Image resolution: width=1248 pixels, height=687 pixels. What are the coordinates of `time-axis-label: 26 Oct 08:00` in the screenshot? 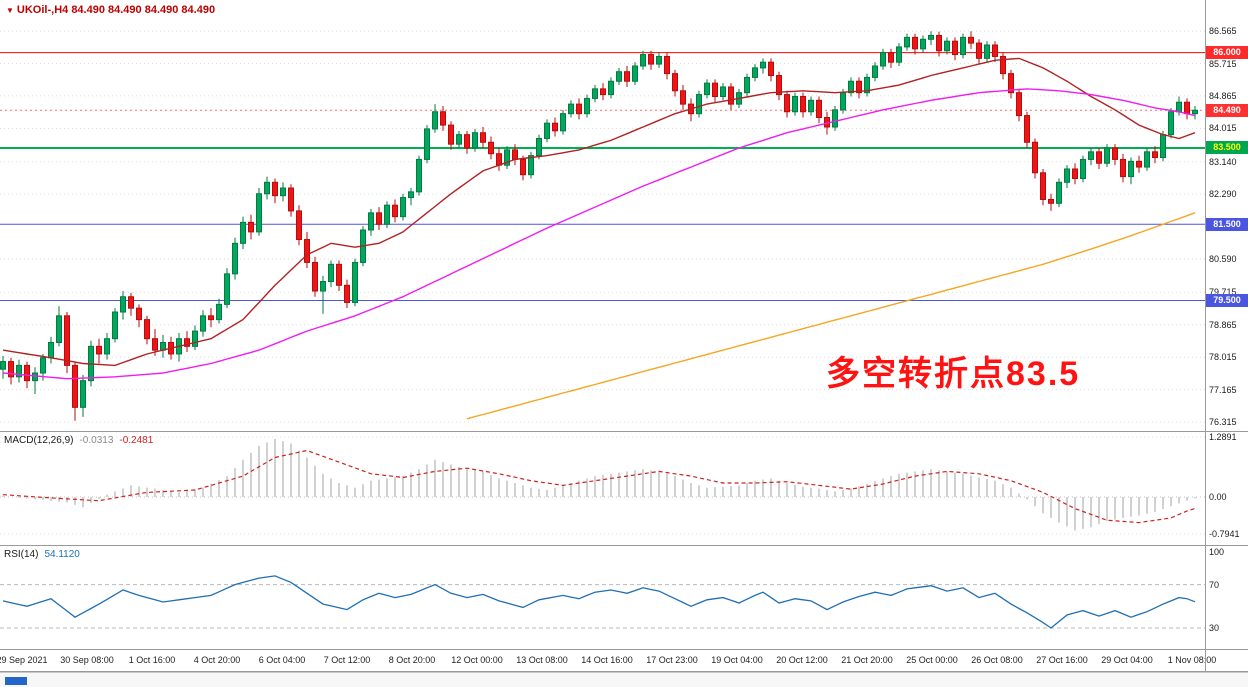 It's located at (997, 660).